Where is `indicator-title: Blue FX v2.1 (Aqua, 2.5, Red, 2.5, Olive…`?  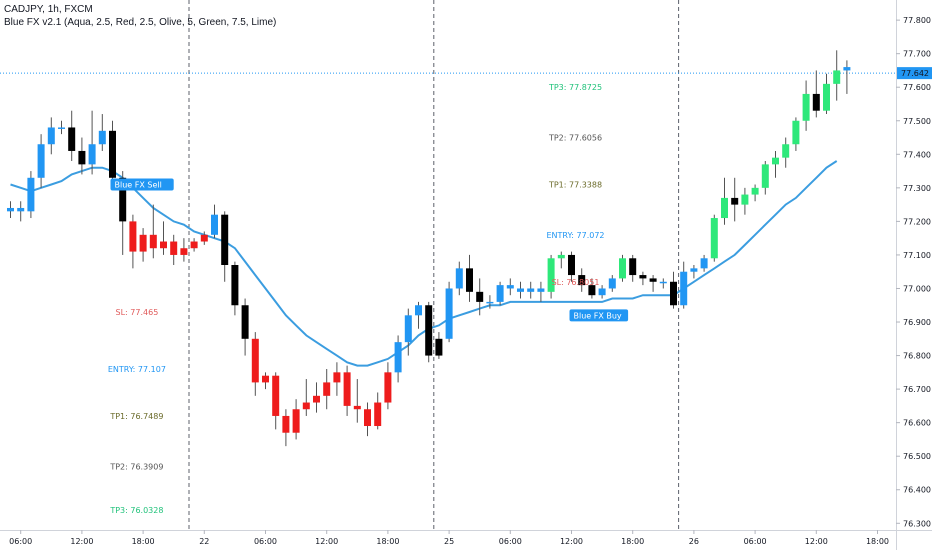 indicator-title: Blue FX v2.1 (Aqua, 2.5, Red, 2.5, Olive… is located at coordinates (140, 22).